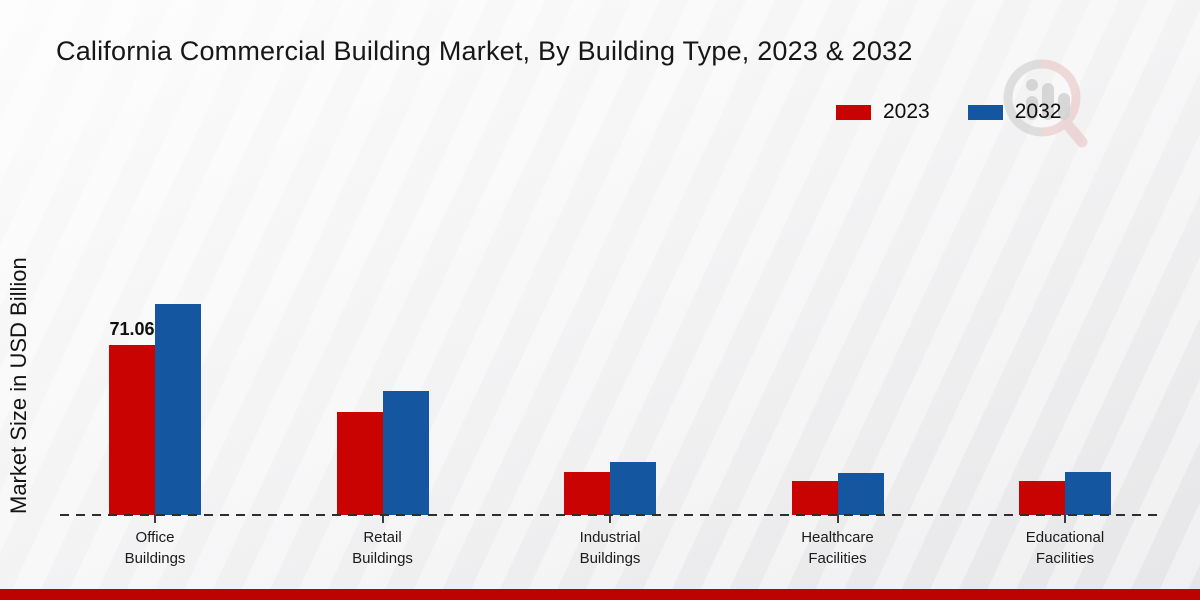 This screenshot has height=600, width=1200. Describe the element at coordinates (359, 463) in the screenshot. I see `bar-2023-retail-buildings` at that location.